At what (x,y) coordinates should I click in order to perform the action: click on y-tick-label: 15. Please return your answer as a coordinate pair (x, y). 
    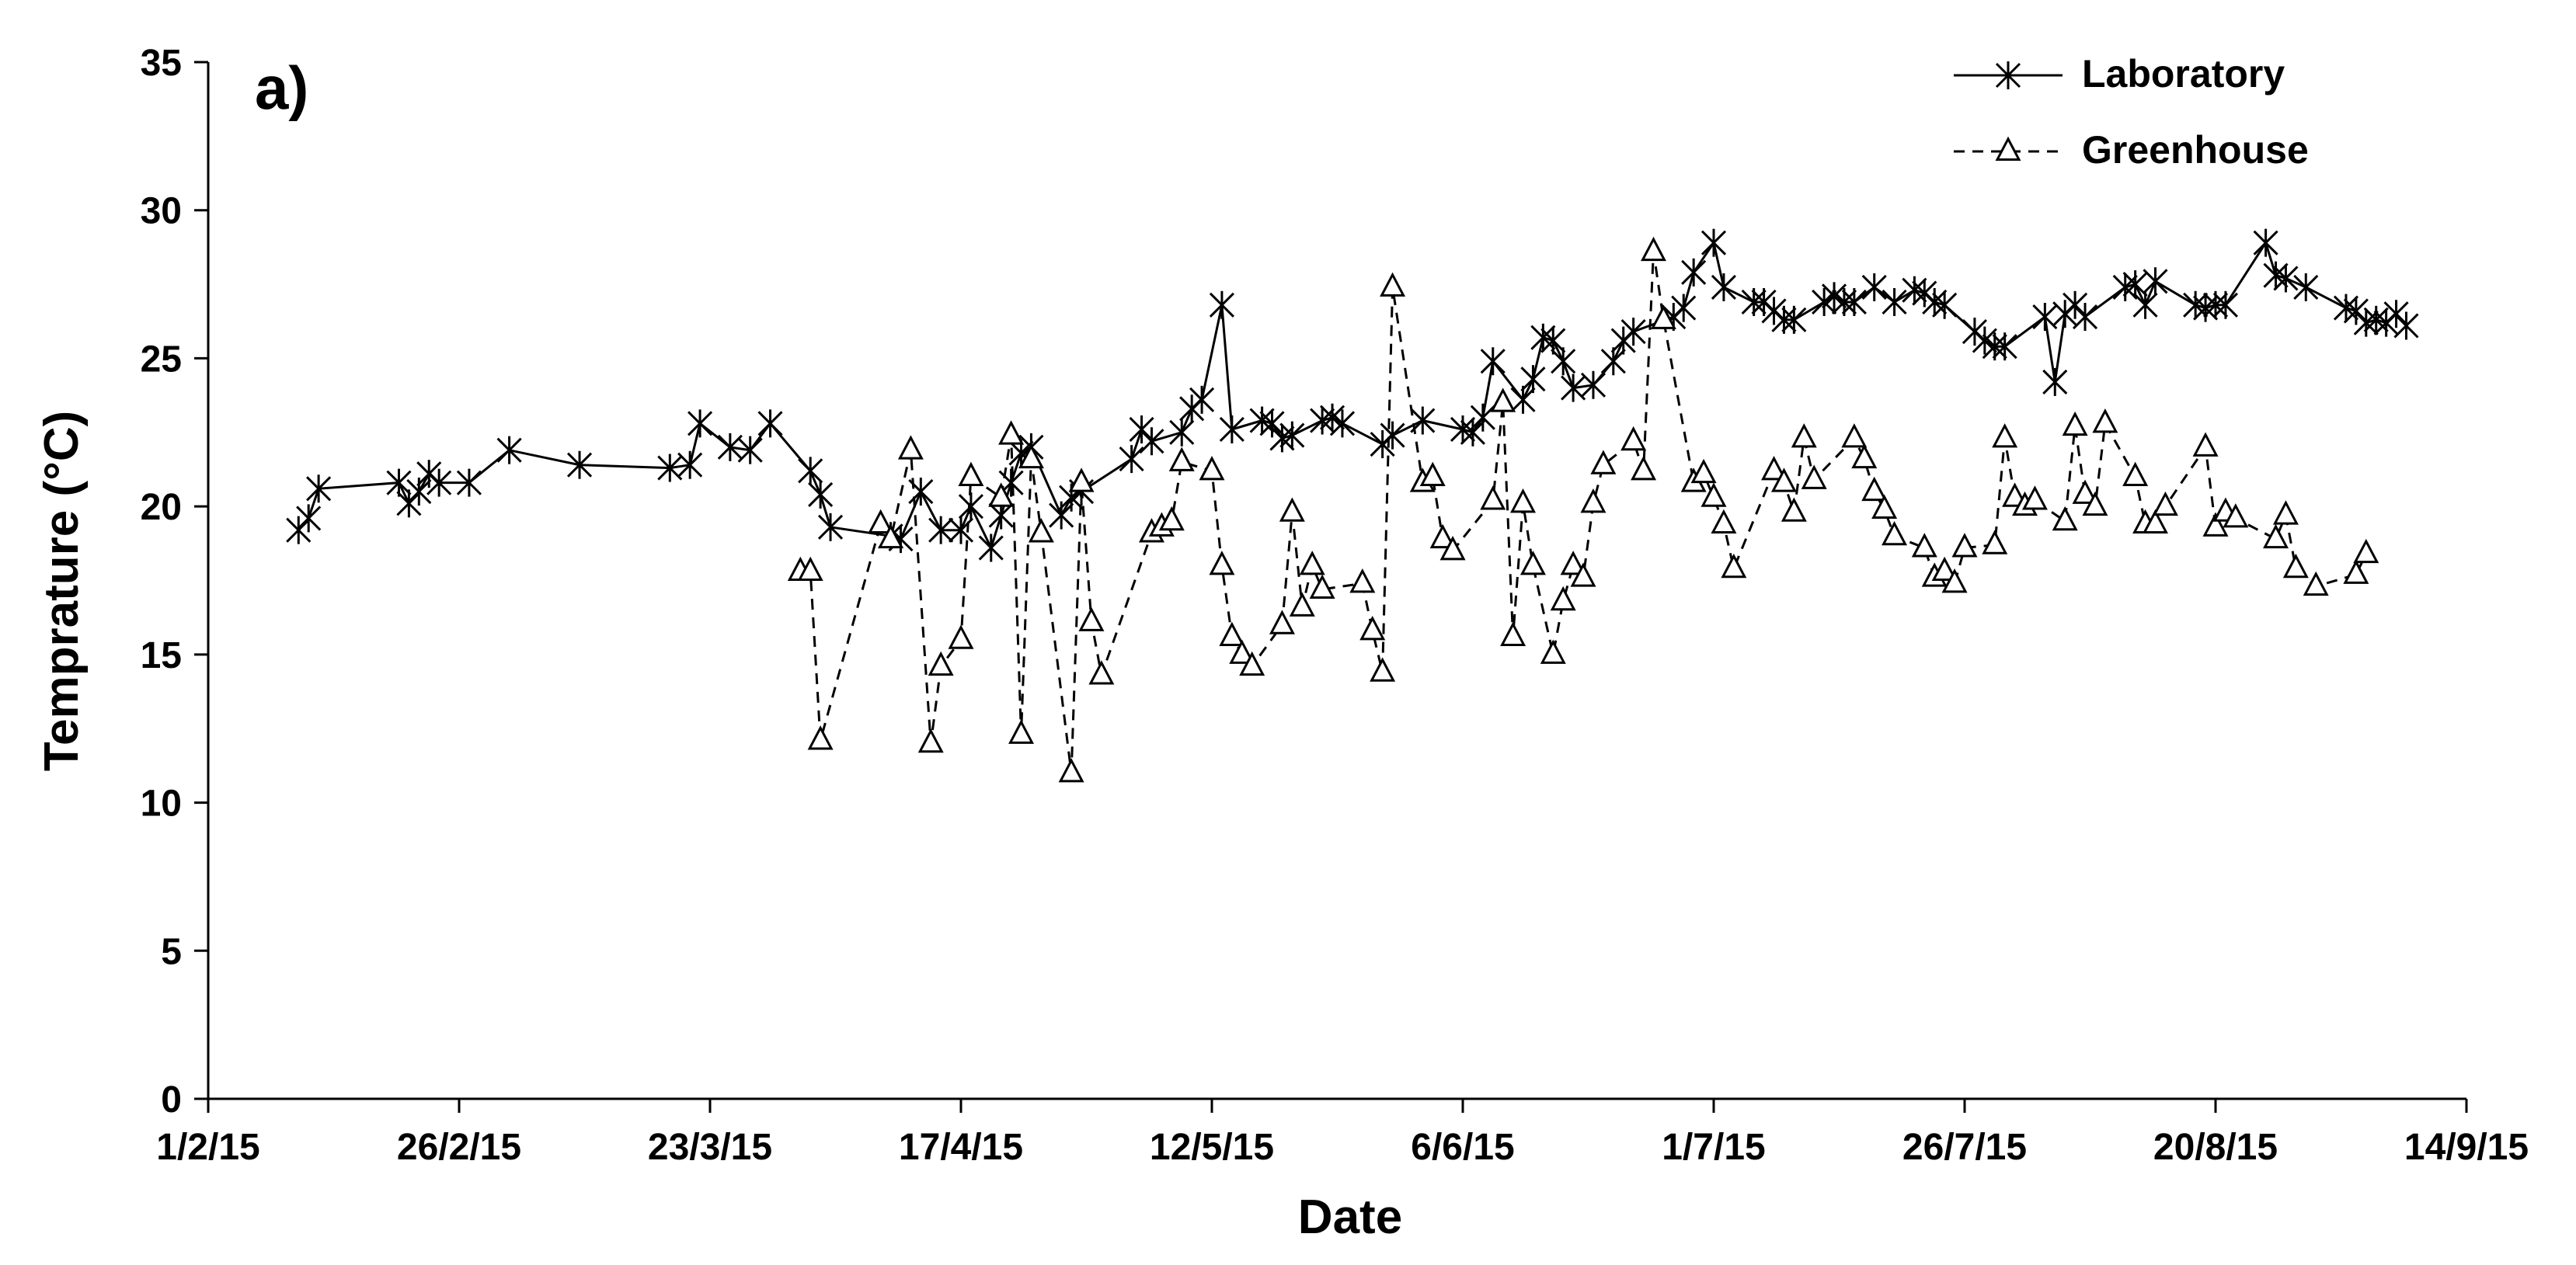
    Looking at the image, I should click on (161, 655).